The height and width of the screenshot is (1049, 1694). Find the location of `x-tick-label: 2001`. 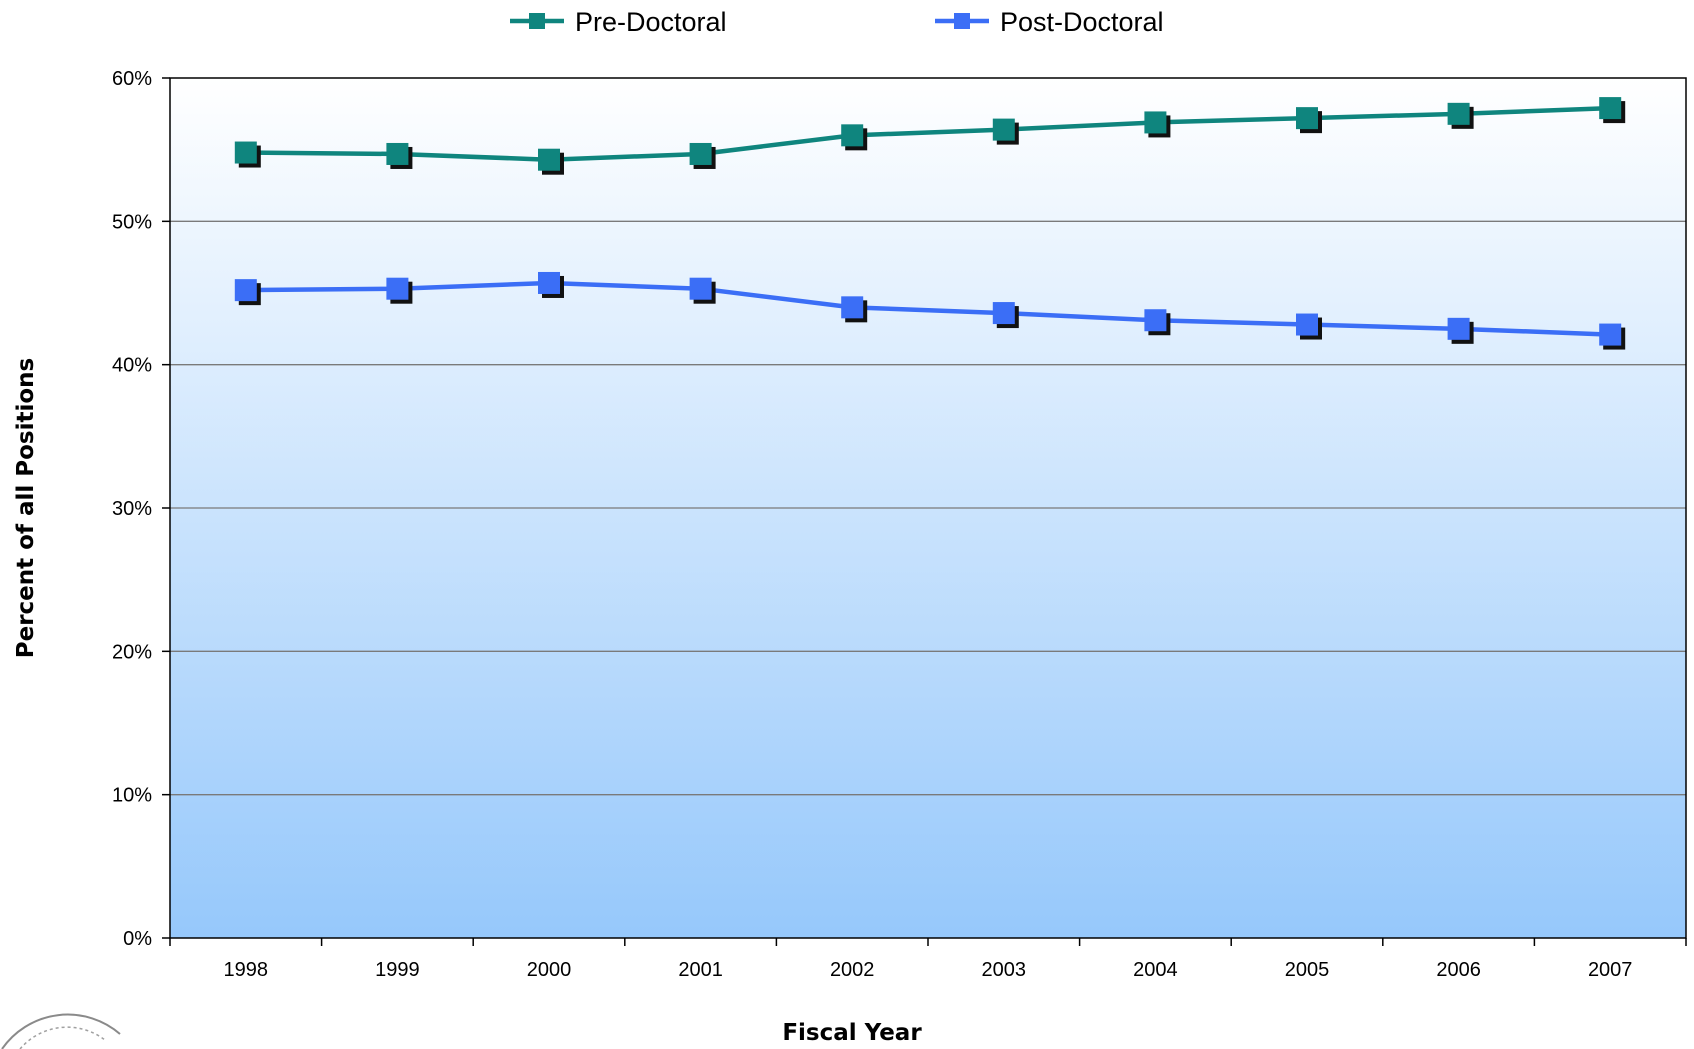

x-tick-label: 2001 is located at coordinates (700, 970).